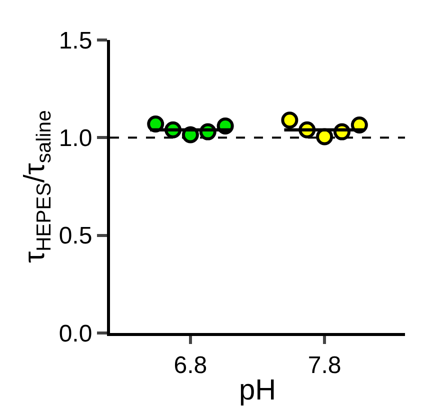  I want to click on x-tick-label: 6.8, so click(191, 365).